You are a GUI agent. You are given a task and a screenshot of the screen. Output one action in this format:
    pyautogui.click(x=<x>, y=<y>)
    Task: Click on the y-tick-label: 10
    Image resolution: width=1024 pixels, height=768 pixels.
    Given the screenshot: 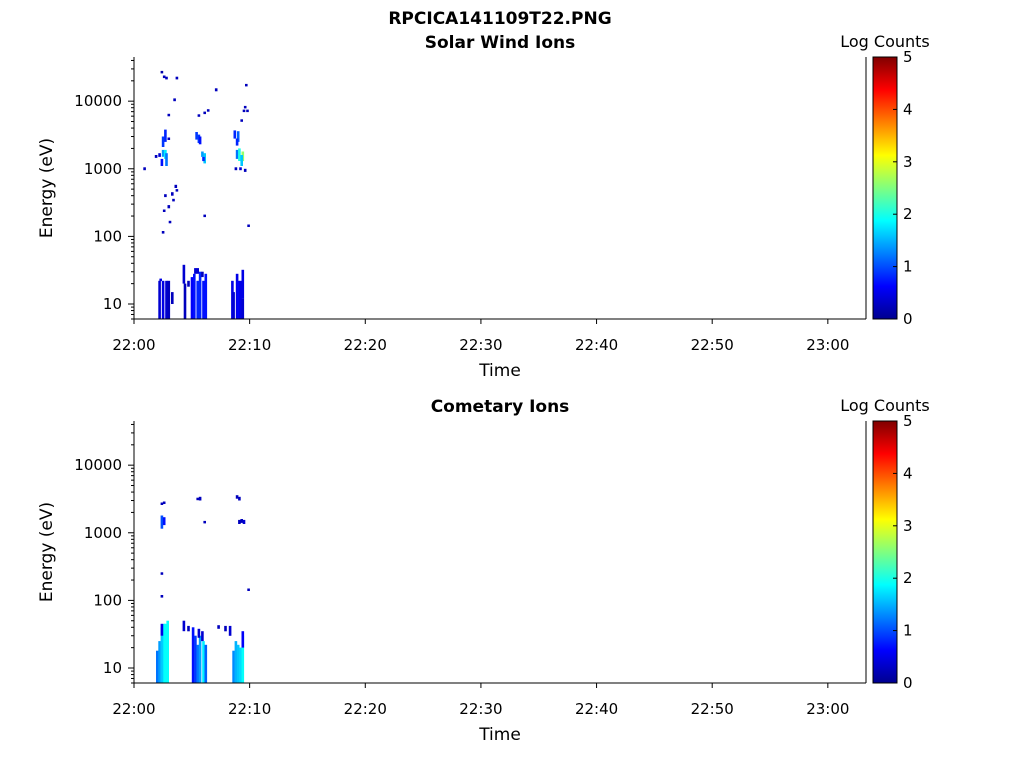 What is the action you would take?
    pyautogui.click(x=112, y=668)
    